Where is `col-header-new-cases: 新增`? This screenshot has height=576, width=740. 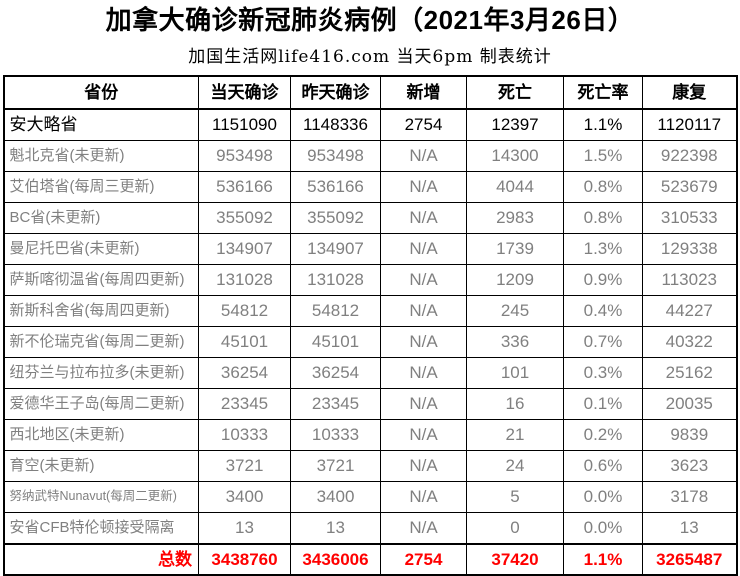
col-header-new-cases: 新增 is located at coordinates (423, 92).